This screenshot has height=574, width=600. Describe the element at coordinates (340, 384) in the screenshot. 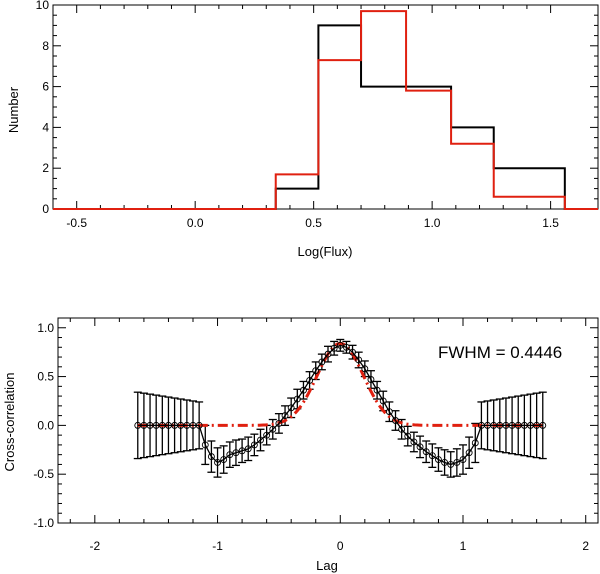

I see `gaussian-fit-line` at that location.